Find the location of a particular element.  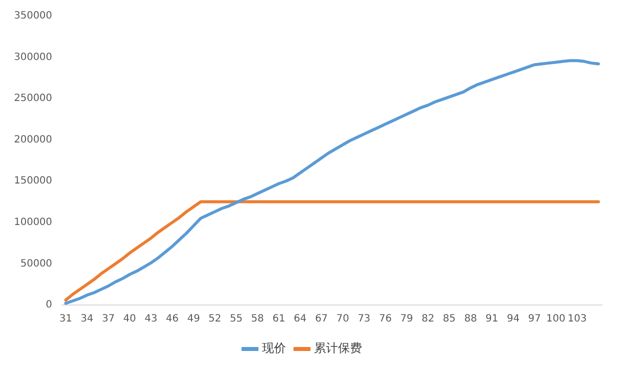

y-tick-label: 250000 is located at coordinates (33, 98).